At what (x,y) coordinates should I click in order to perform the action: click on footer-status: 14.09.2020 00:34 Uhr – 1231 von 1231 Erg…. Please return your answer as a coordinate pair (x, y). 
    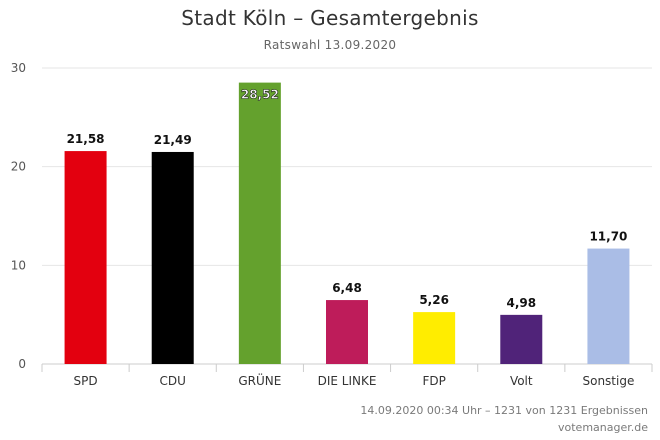
    Looking at the image, I should click on (504, 410).